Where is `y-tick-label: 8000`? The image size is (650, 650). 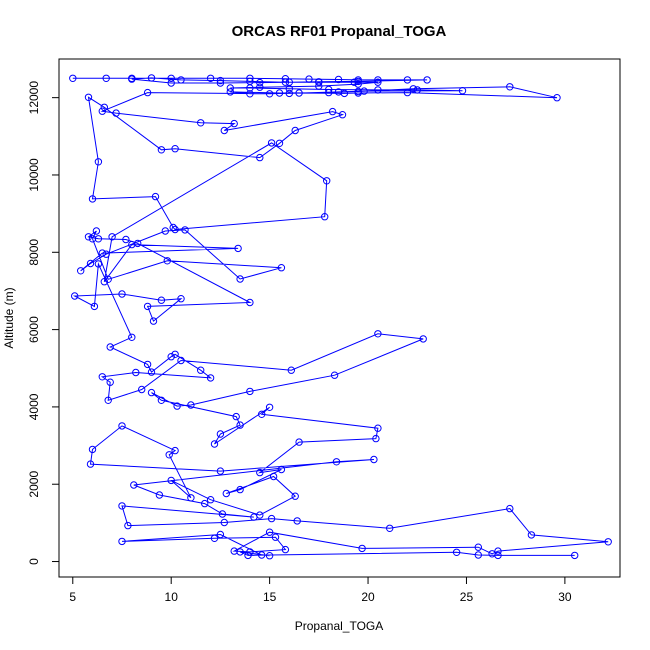 y-tick-label: 8000 is located at coordinates (34, 252).